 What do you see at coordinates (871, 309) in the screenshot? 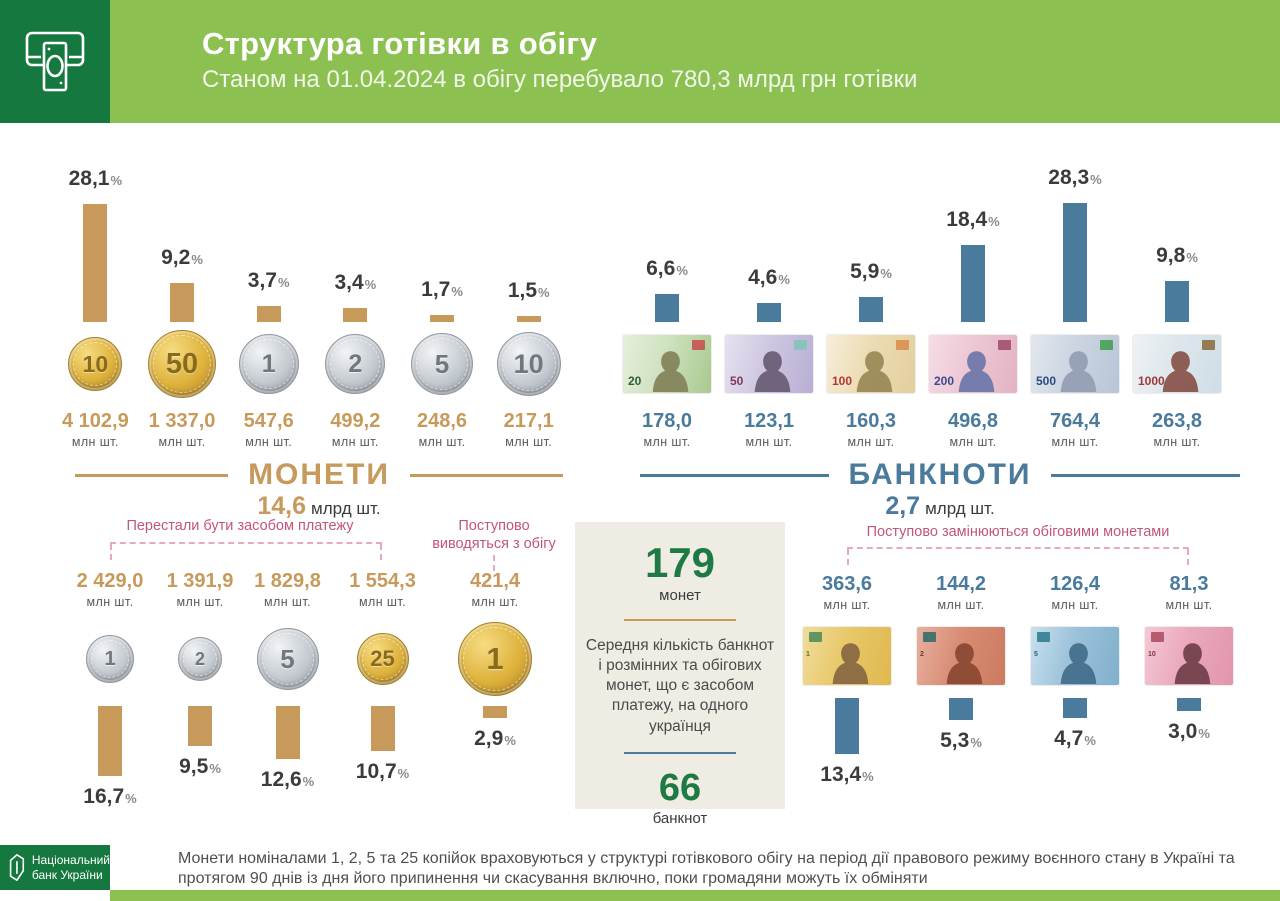
I see `banknotes-top-bar` at bounding box center [871, 309].